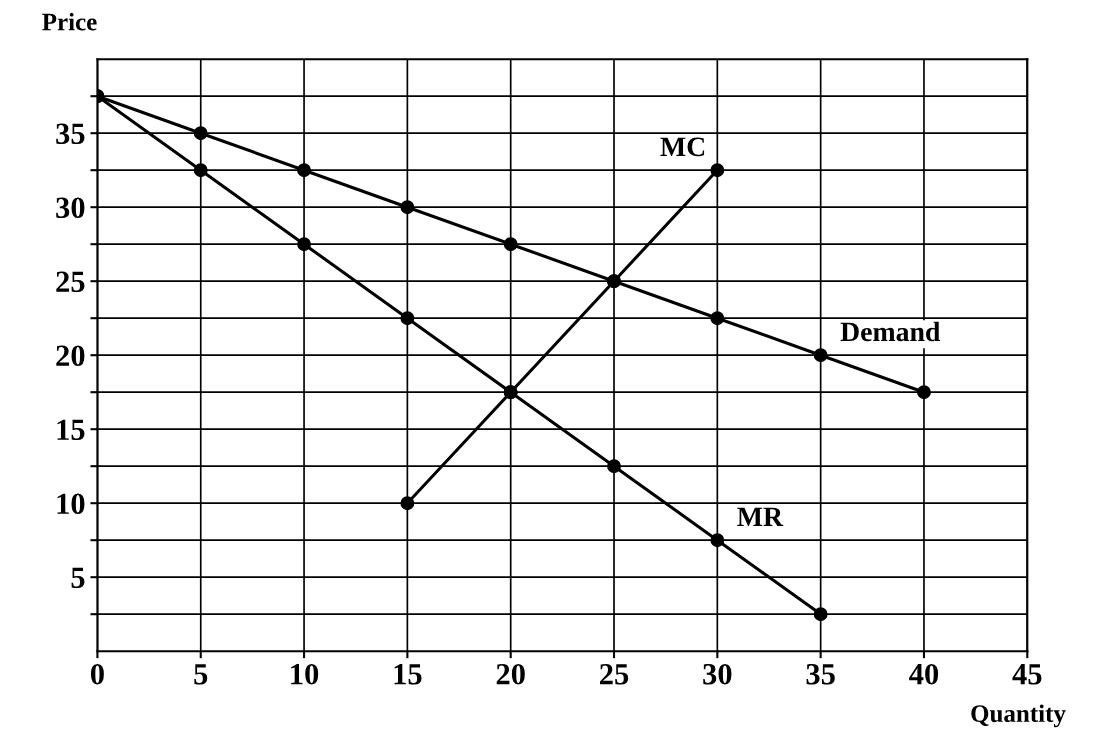 This screenshot has width=1107, height=740. Describe the element at coordinates (71, 504) in the screenshot. I see `y-tick-label: 10` at that location.